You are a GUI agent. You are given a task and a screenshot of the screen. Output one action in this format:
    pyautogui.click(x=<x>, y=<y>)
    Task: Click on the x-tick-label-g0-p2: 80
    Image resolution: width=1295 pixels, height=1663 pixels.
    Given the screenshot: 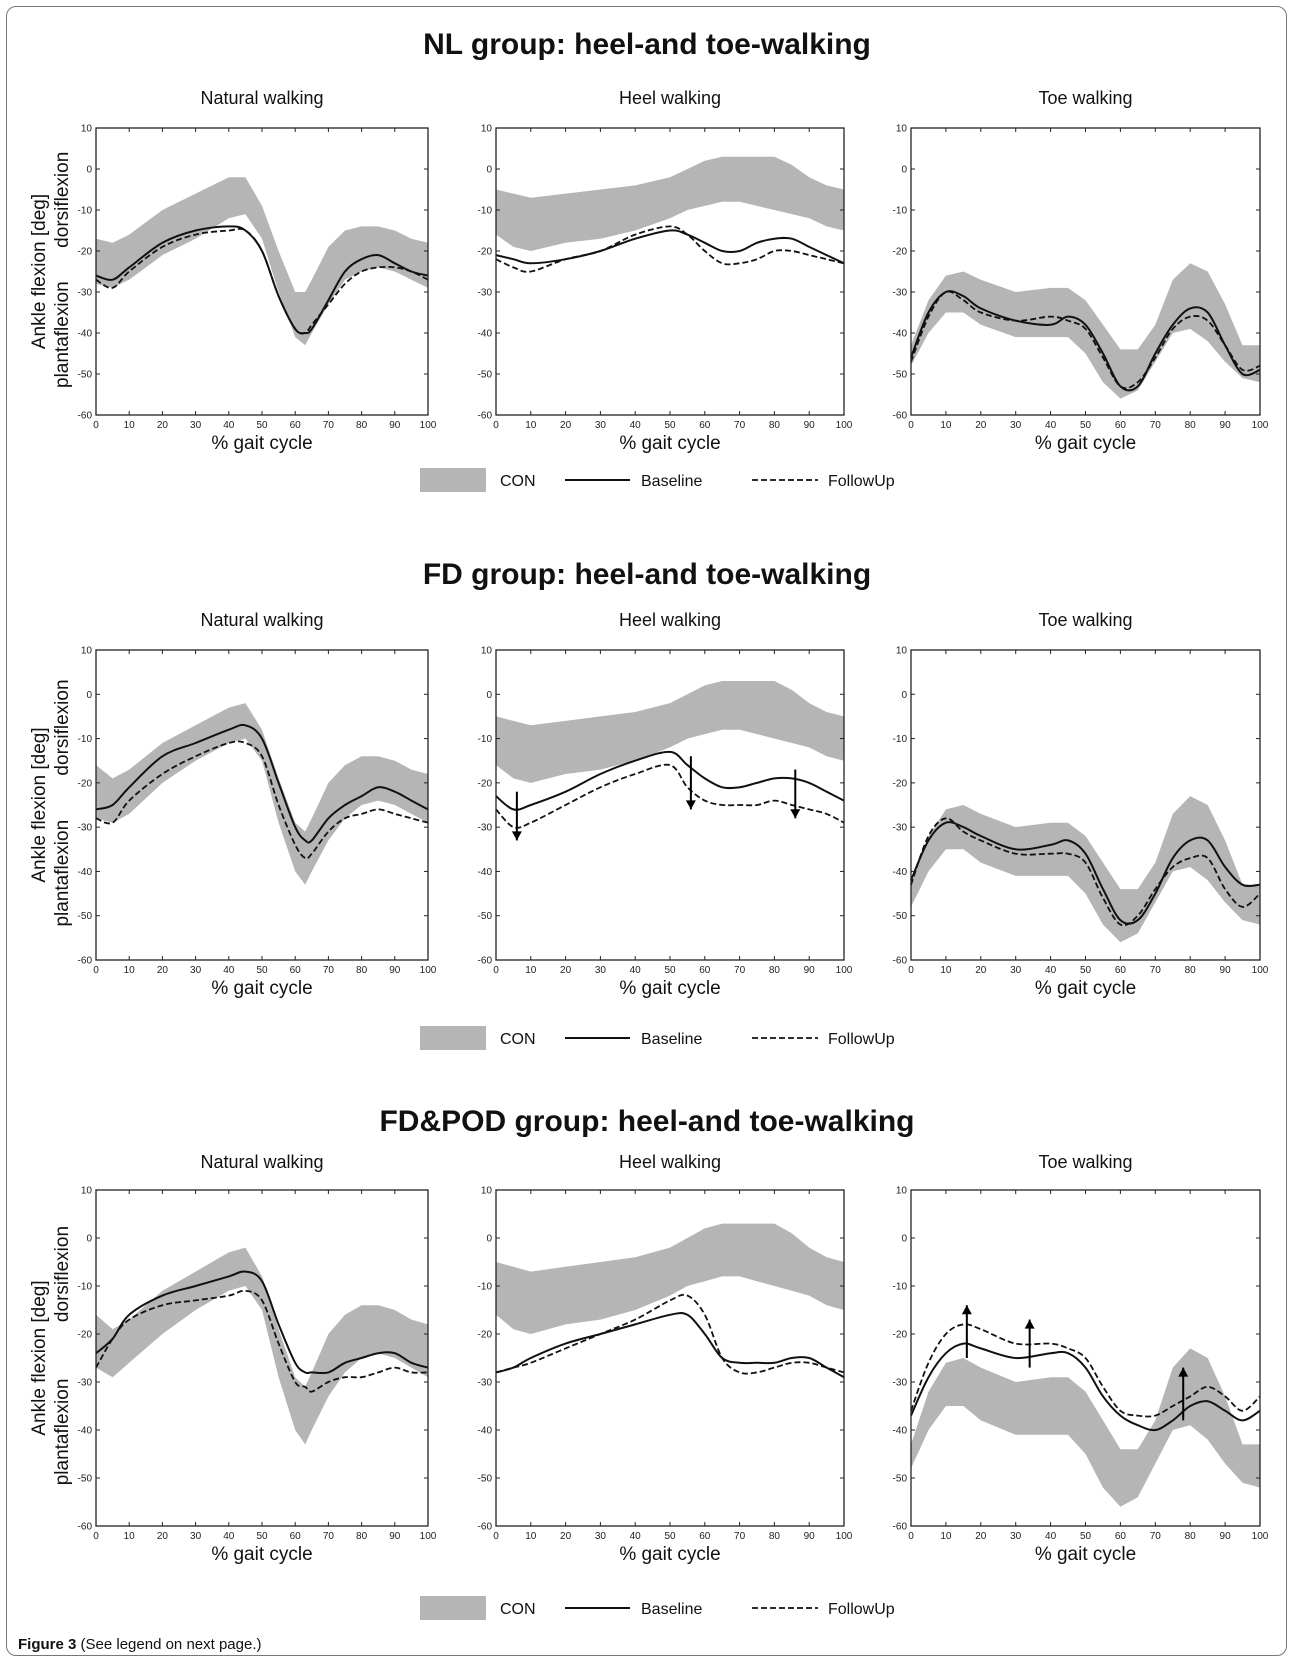 What is the action you would take?
    pyautogui.click(x=1191, y=425)
    